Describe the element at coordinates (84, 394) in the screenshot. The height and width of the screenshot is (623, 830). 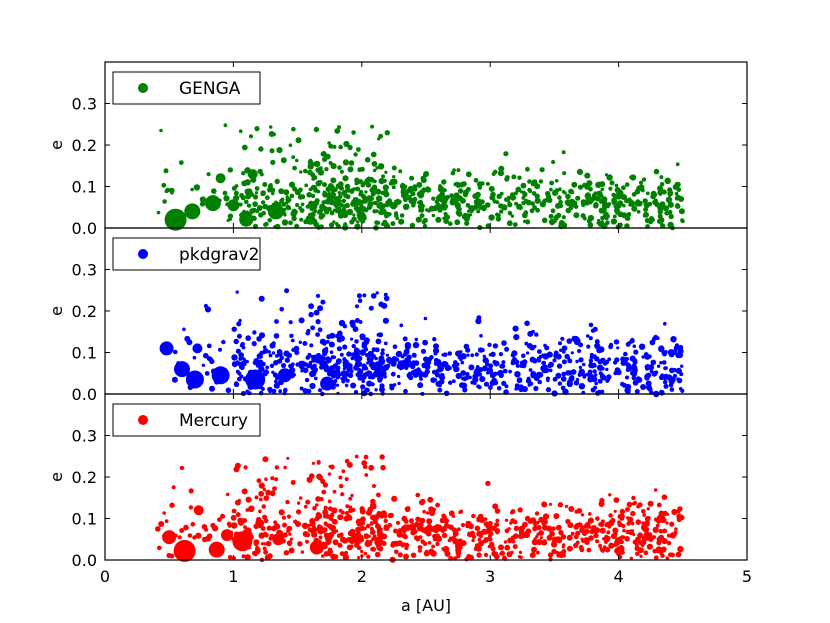
I see `y-tick-label: 0.0` at that location.